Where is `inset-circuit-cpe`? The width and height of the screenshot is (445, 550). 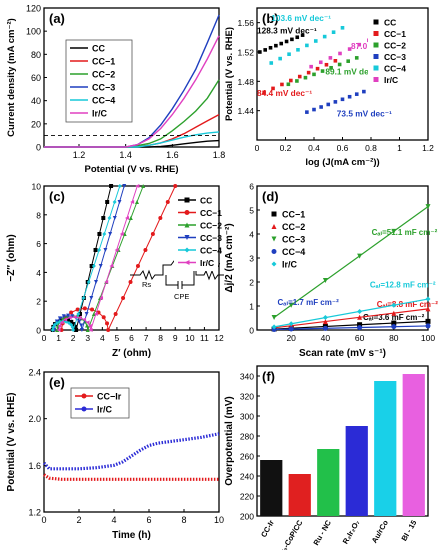
inset-circuit-cpe is located at coordinates (180, 280).